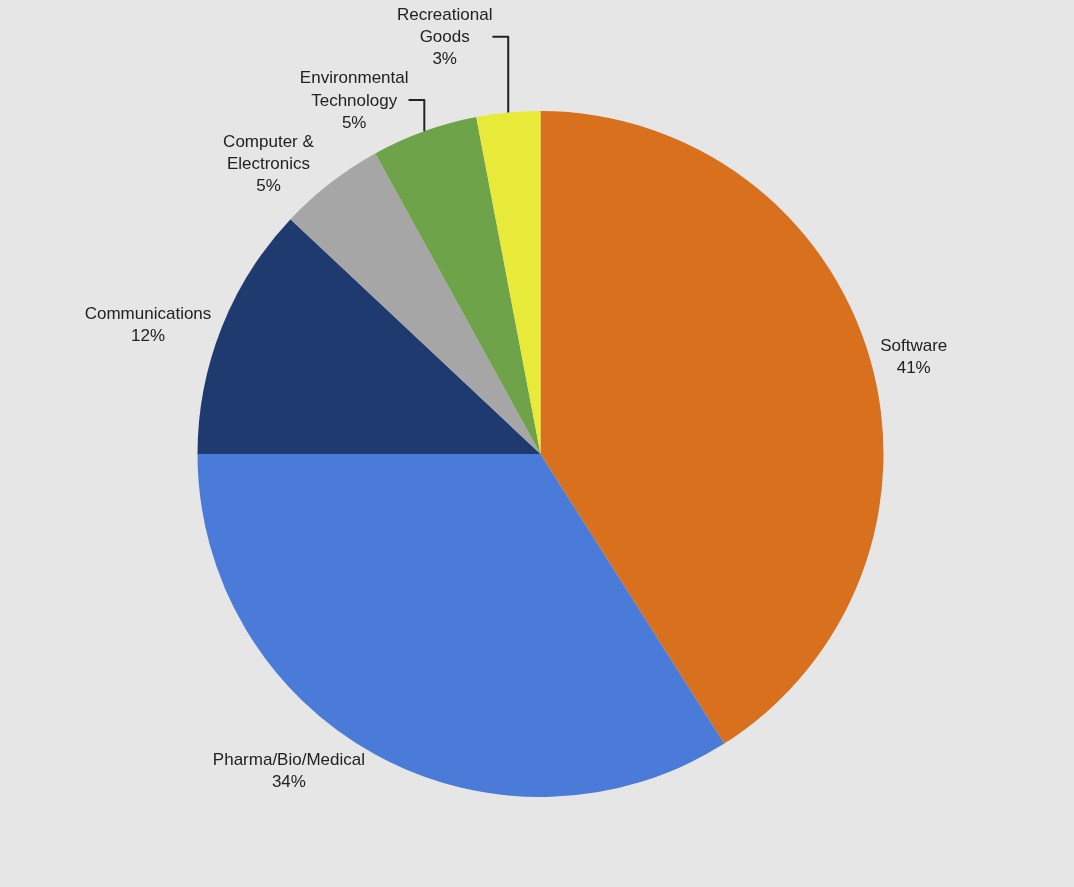  What do you see at coordinates (148, 336) in the screenshot?
I see `data-label: 12%` at bounding box center [148, 336].